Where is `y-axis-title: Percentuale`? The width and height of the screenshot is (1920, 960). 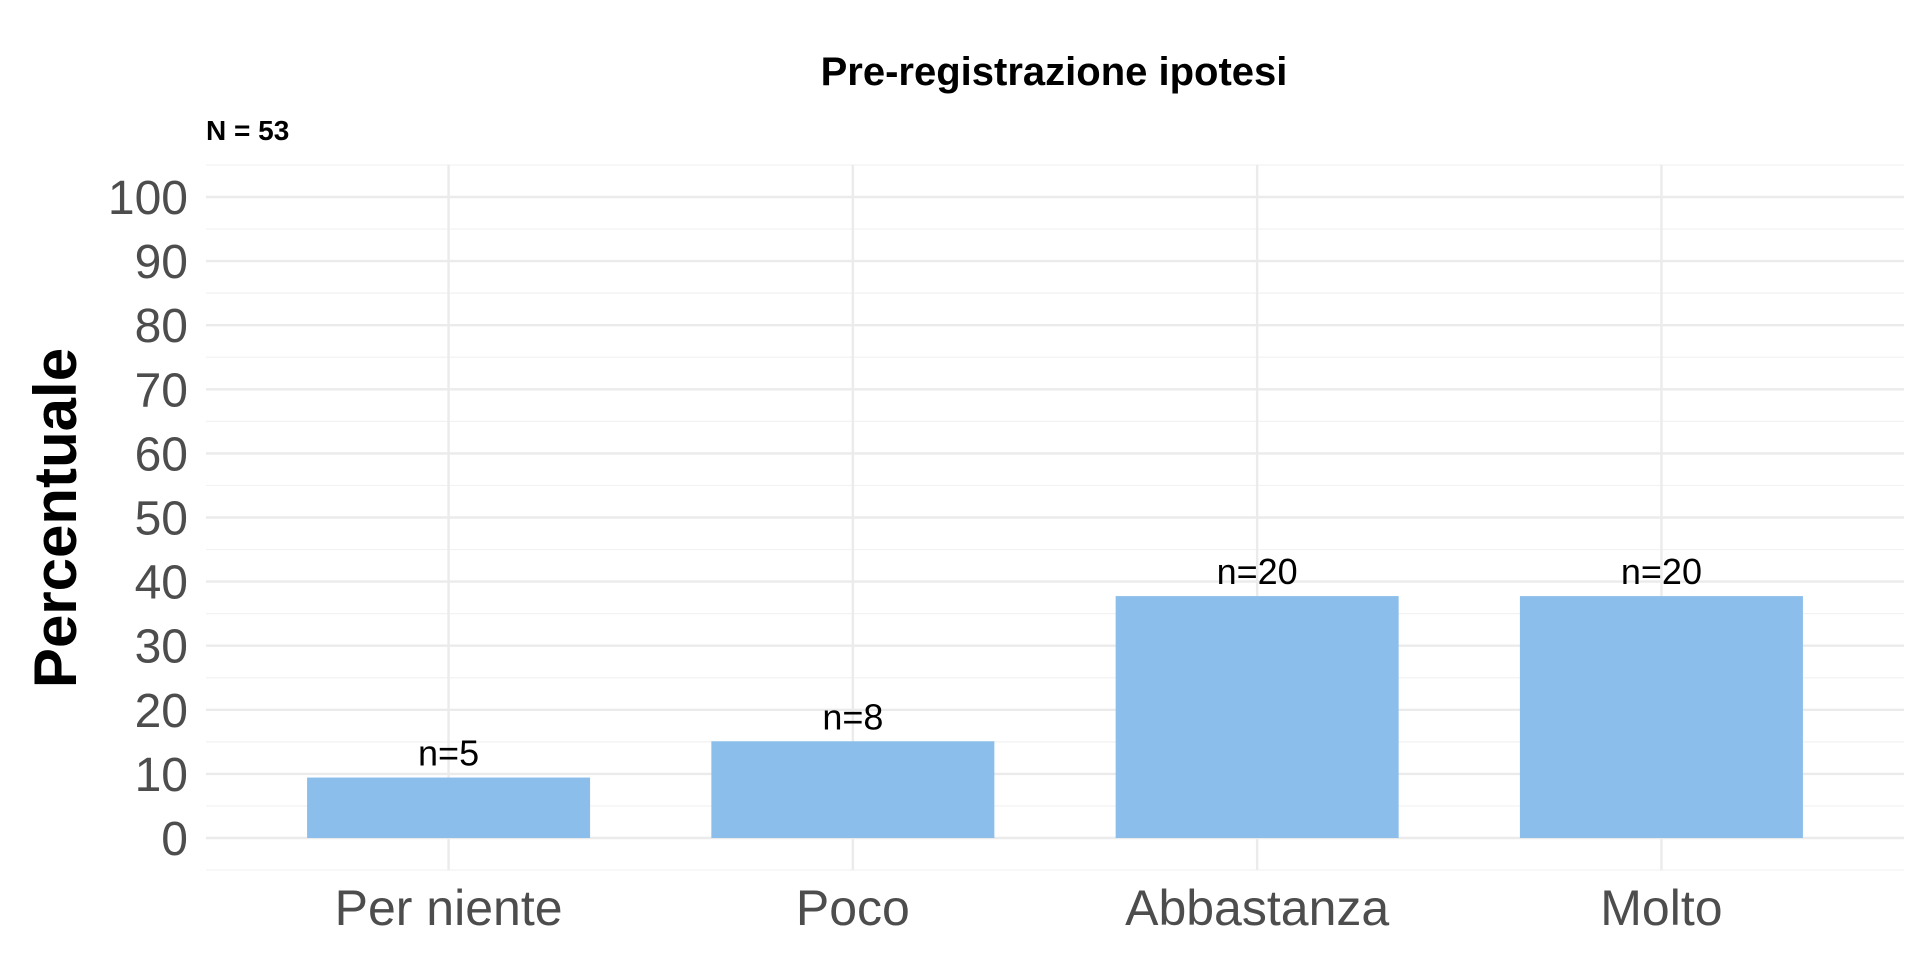 y-axis-title: Percentuale is located at coordinates (55, 518).